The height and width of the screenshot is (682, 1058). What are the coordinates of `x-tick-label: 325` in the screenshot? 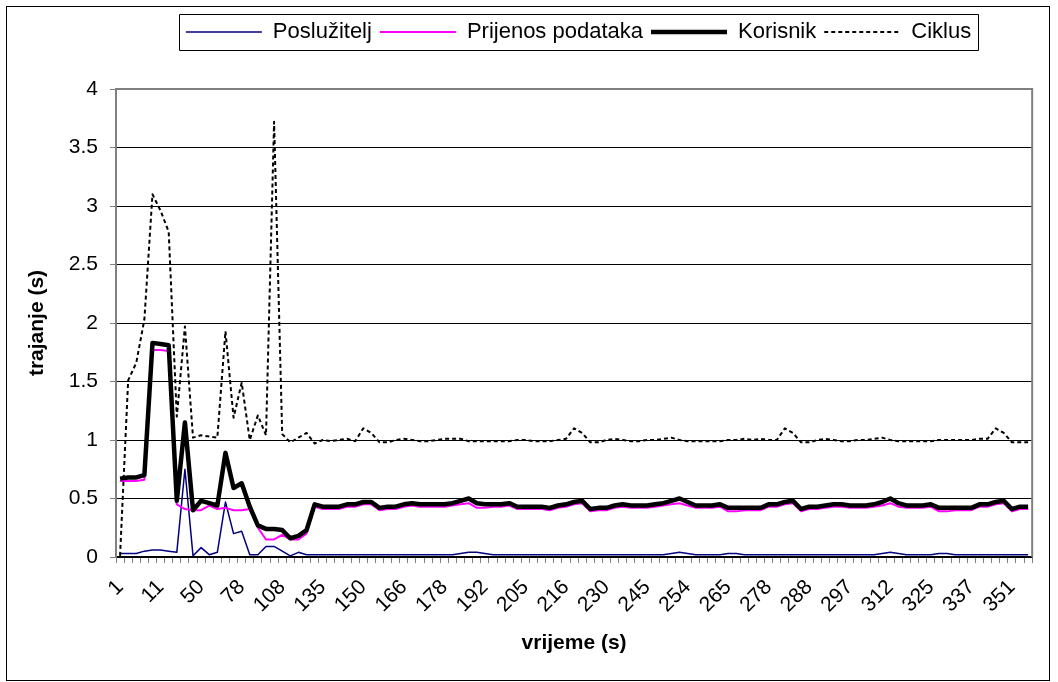 It's located at (917, 595).